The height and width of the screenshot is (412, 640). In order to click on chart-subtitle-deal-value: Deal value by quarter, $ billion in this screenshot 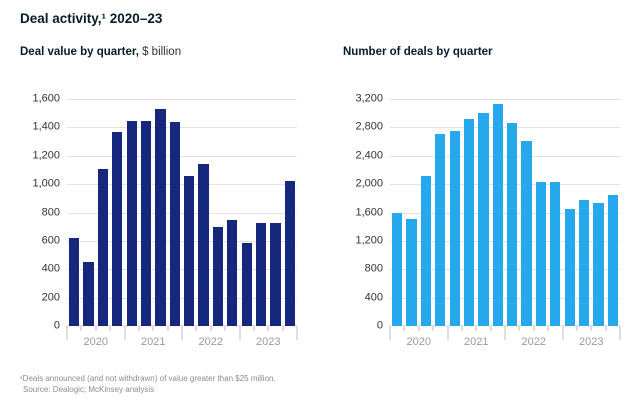, I will do `click(158, 52)`.